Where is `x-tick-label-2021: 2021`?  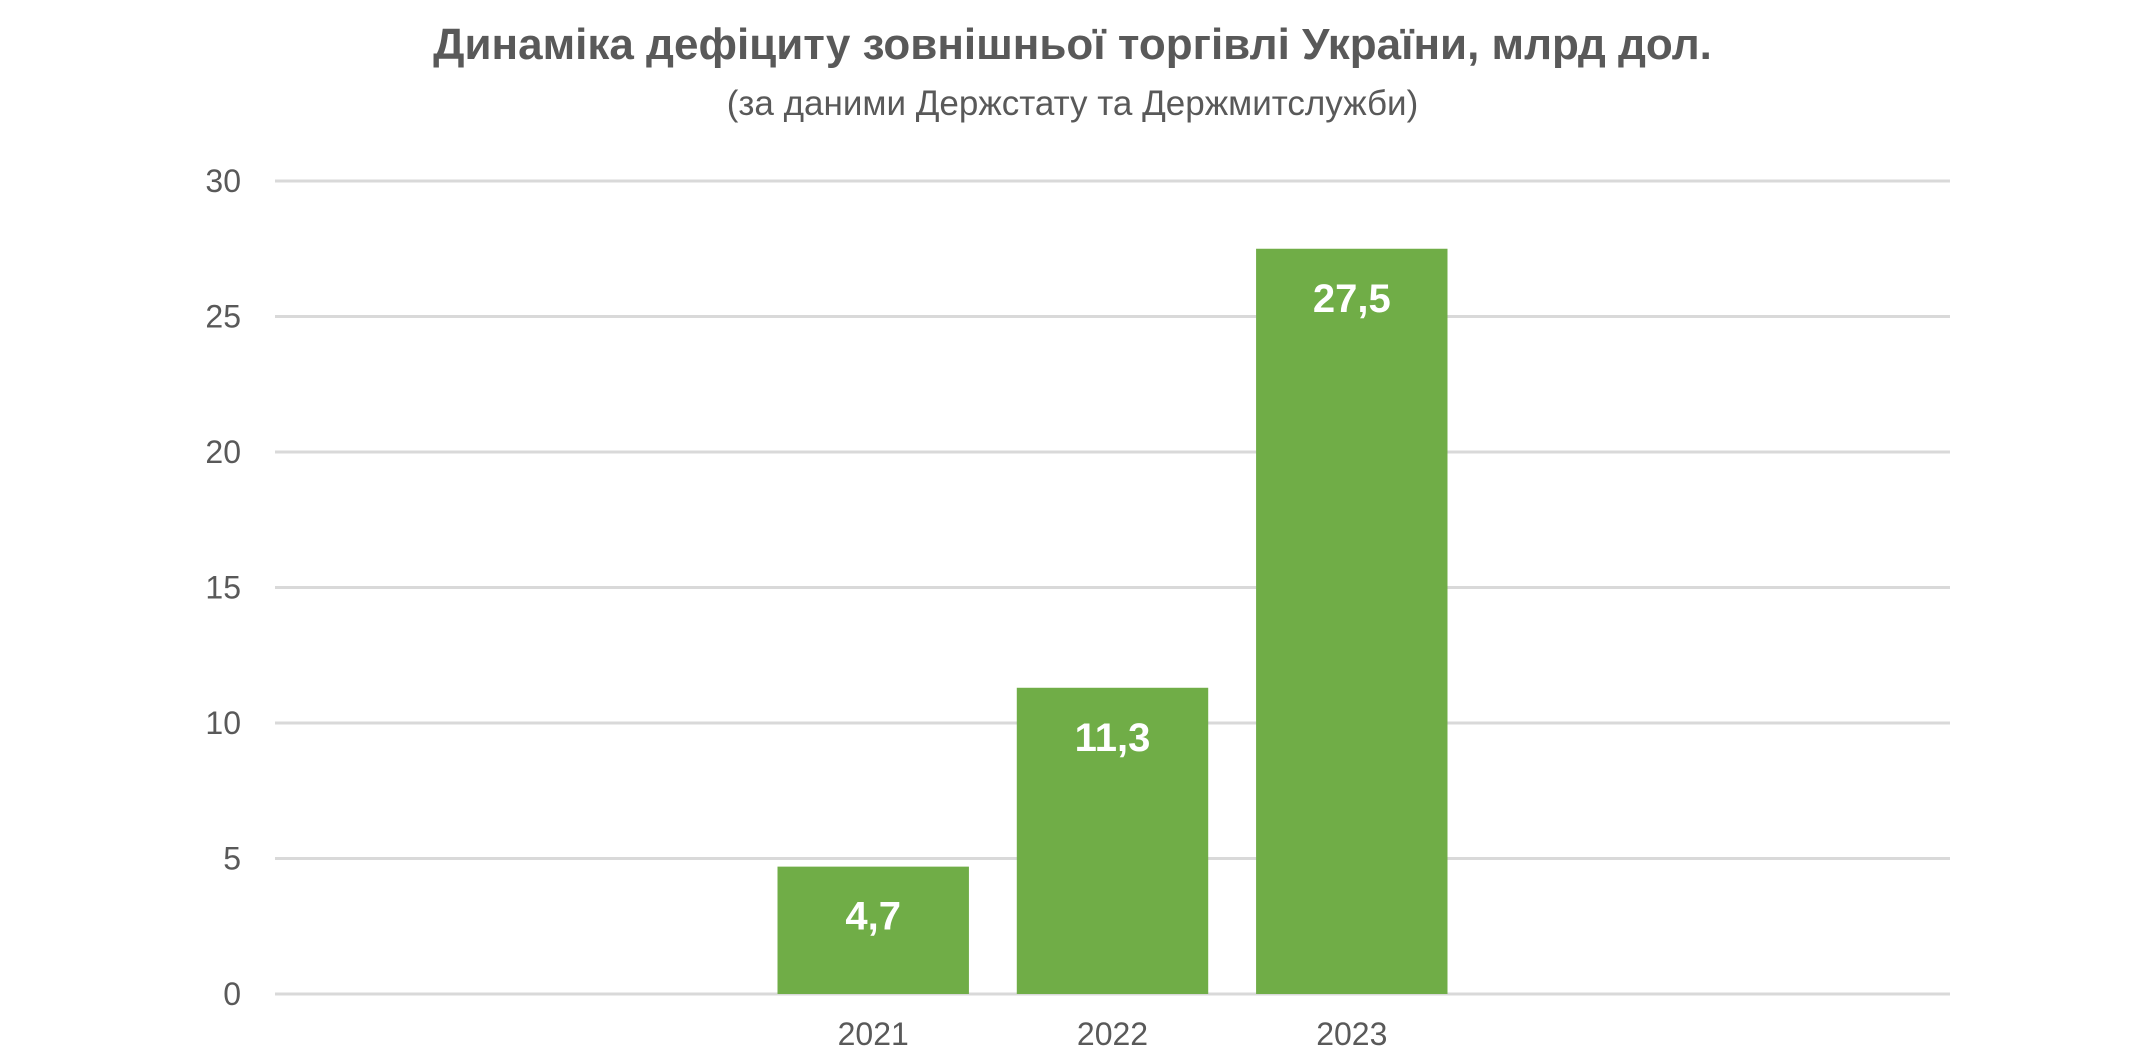 x-tick-label-2021: 2021 is located at coordinates (873, 1034).